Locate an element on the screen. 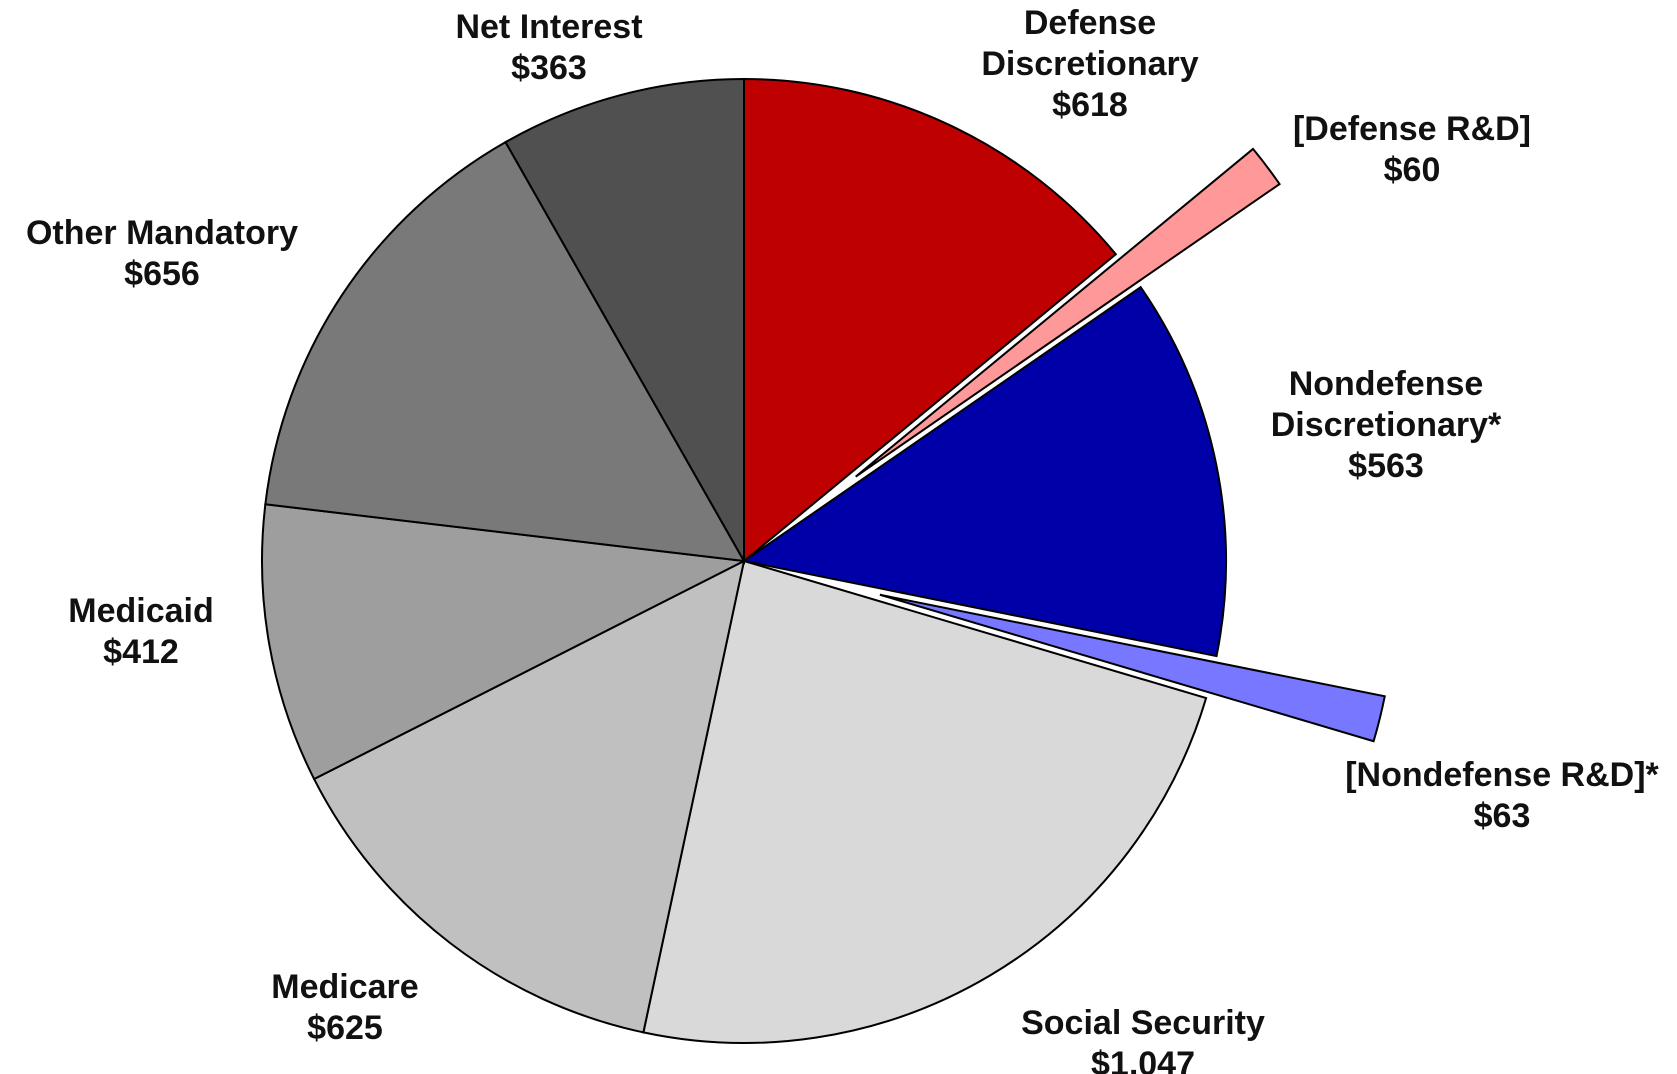  slice-label-value: $618 is located at coordinates (1090, 105).